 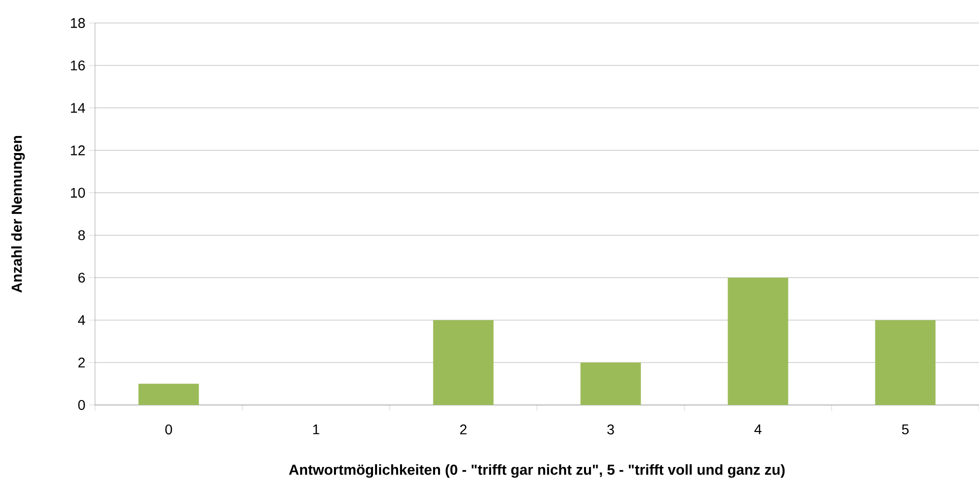 What do you see at coordinates (463, 429) in the screenshot?
I see `x-tick-label: 2` at bounding box center [463, 429].